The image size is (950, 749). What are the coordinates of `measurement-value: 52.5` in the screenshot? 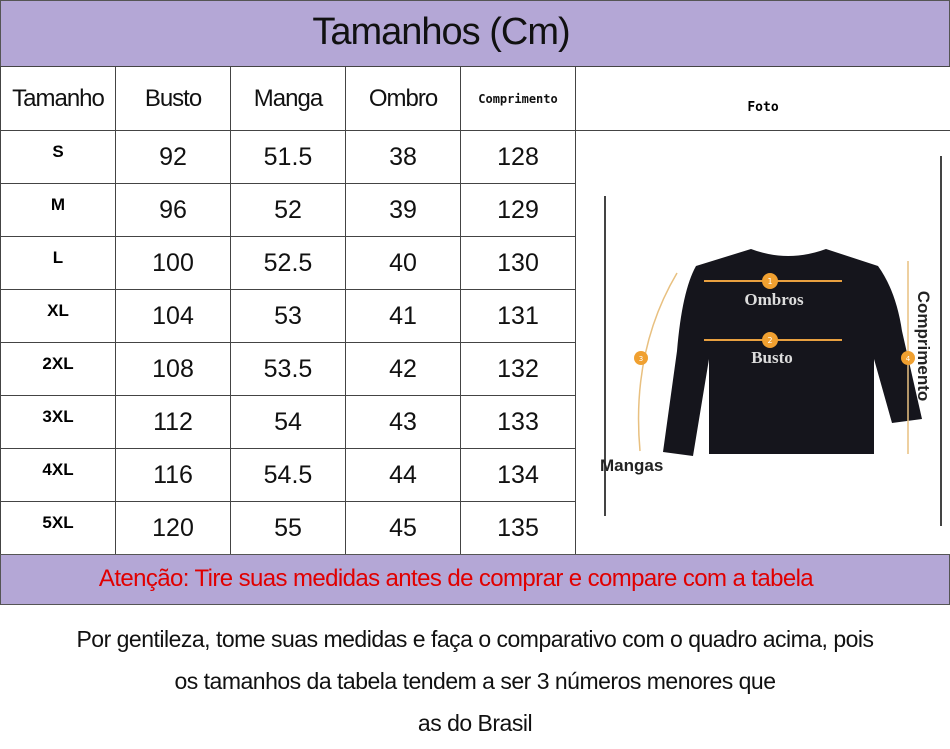 It's located at (288, 262).